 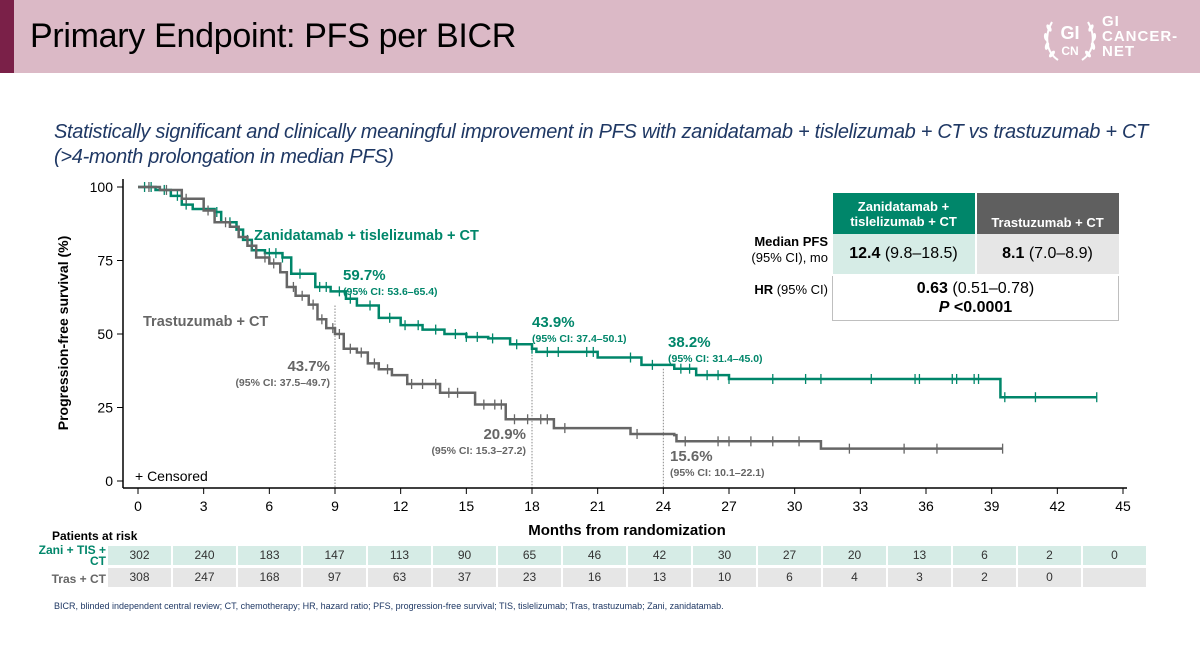 What do you see at coordinates (861, 506) in the screenshot?
I see `x-tick-label: 33` at bounding box center [861, 506].